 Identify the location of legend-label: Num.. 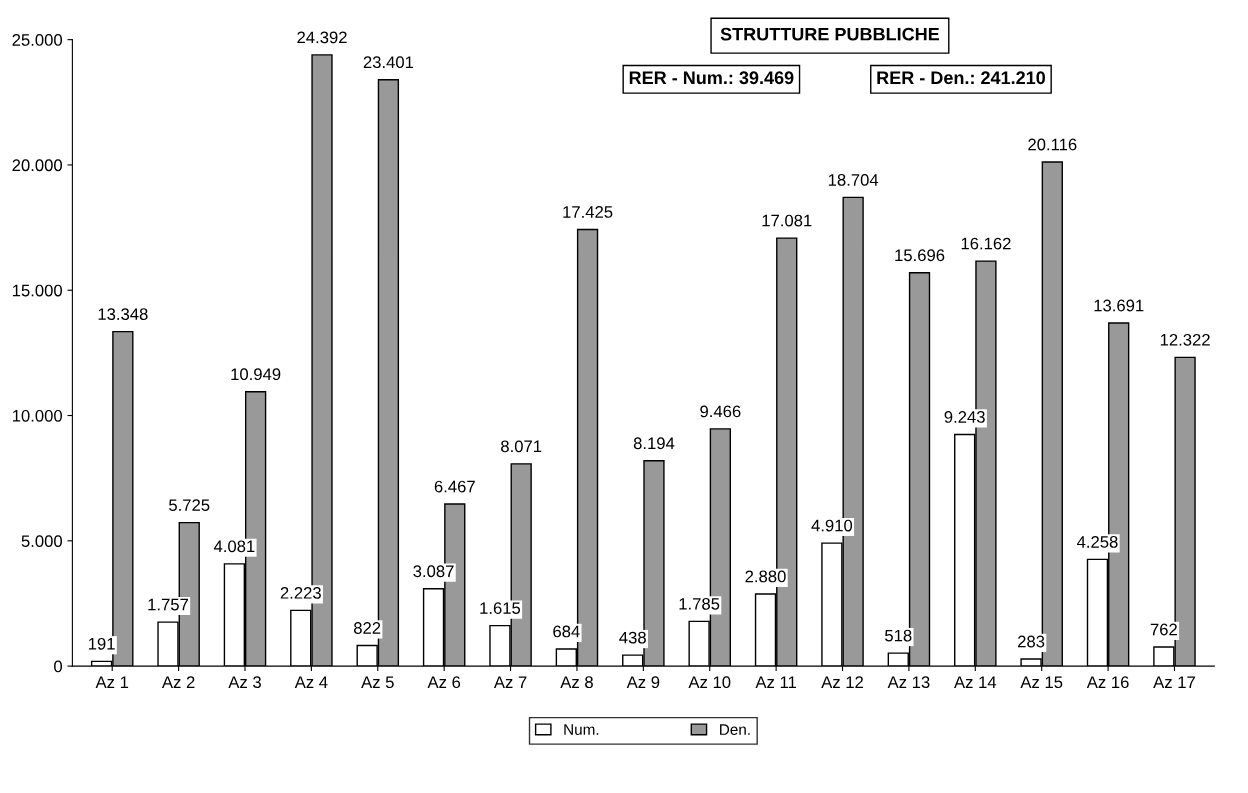
(581, 729).